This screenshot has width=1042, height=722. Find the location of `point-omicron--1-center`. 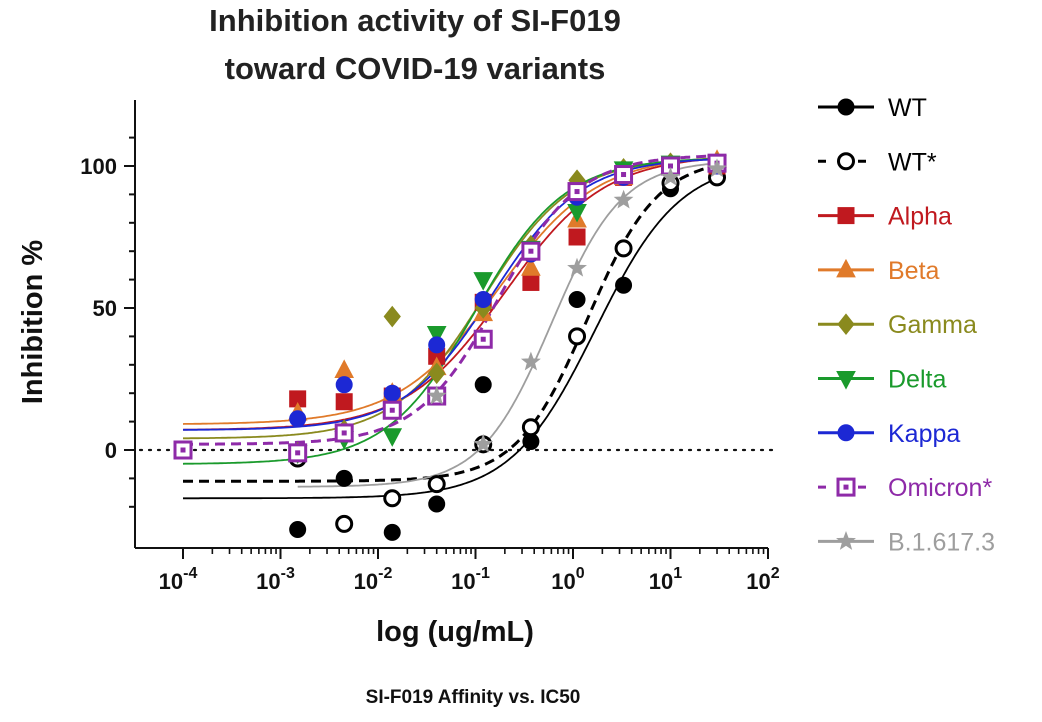

point-omicron--1-center is located at coordinates (298, 453).